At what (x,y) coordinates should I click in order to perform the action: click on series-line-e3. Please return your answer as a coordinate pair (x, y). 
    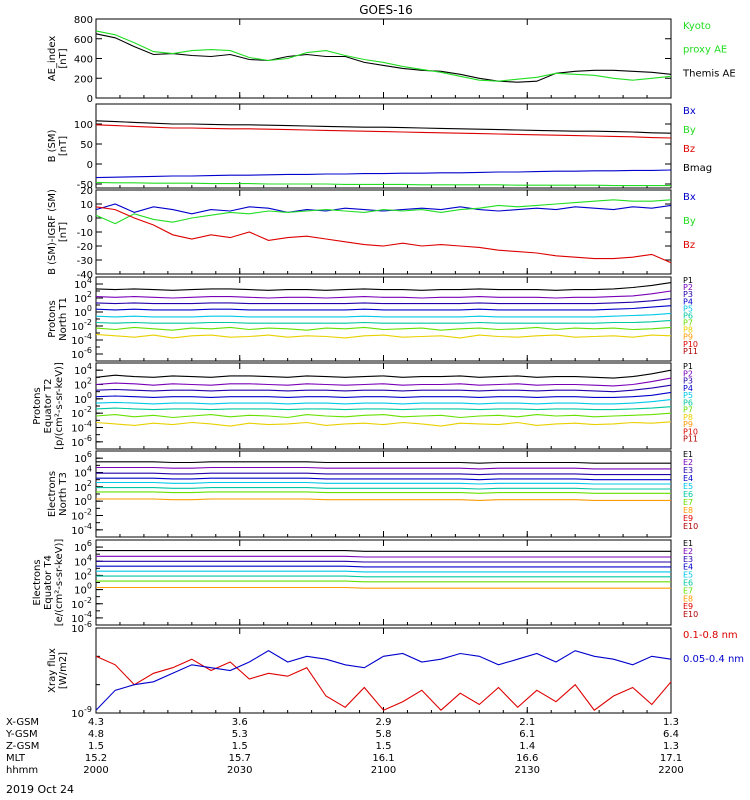
    Looking at the image, I should click on (383, 474).